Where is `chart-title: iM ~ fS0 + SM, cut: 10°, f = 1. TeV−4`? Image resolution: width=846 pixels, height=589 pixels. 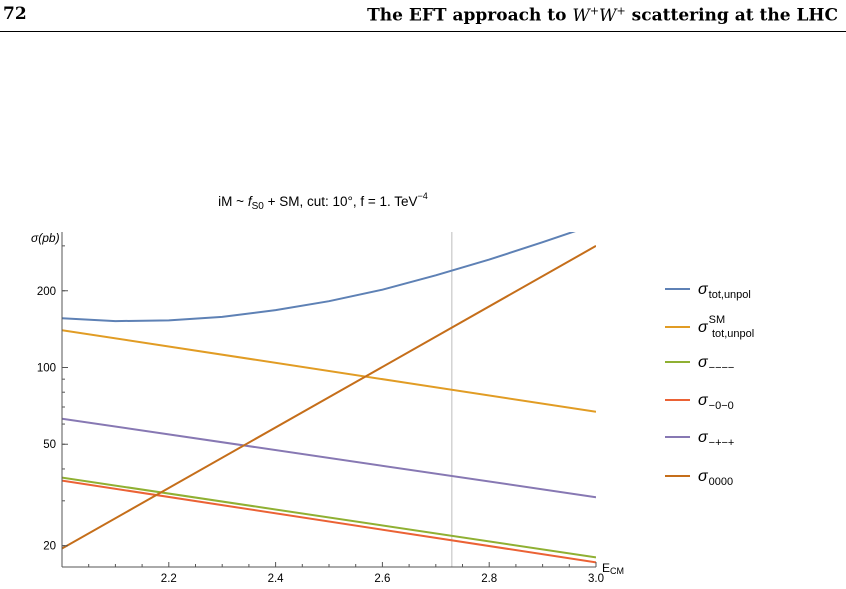 chart-title: iM ~ fS0 + SM, cut: 10°, f = 1. TeV−4 is located at coordinates (323, 201).